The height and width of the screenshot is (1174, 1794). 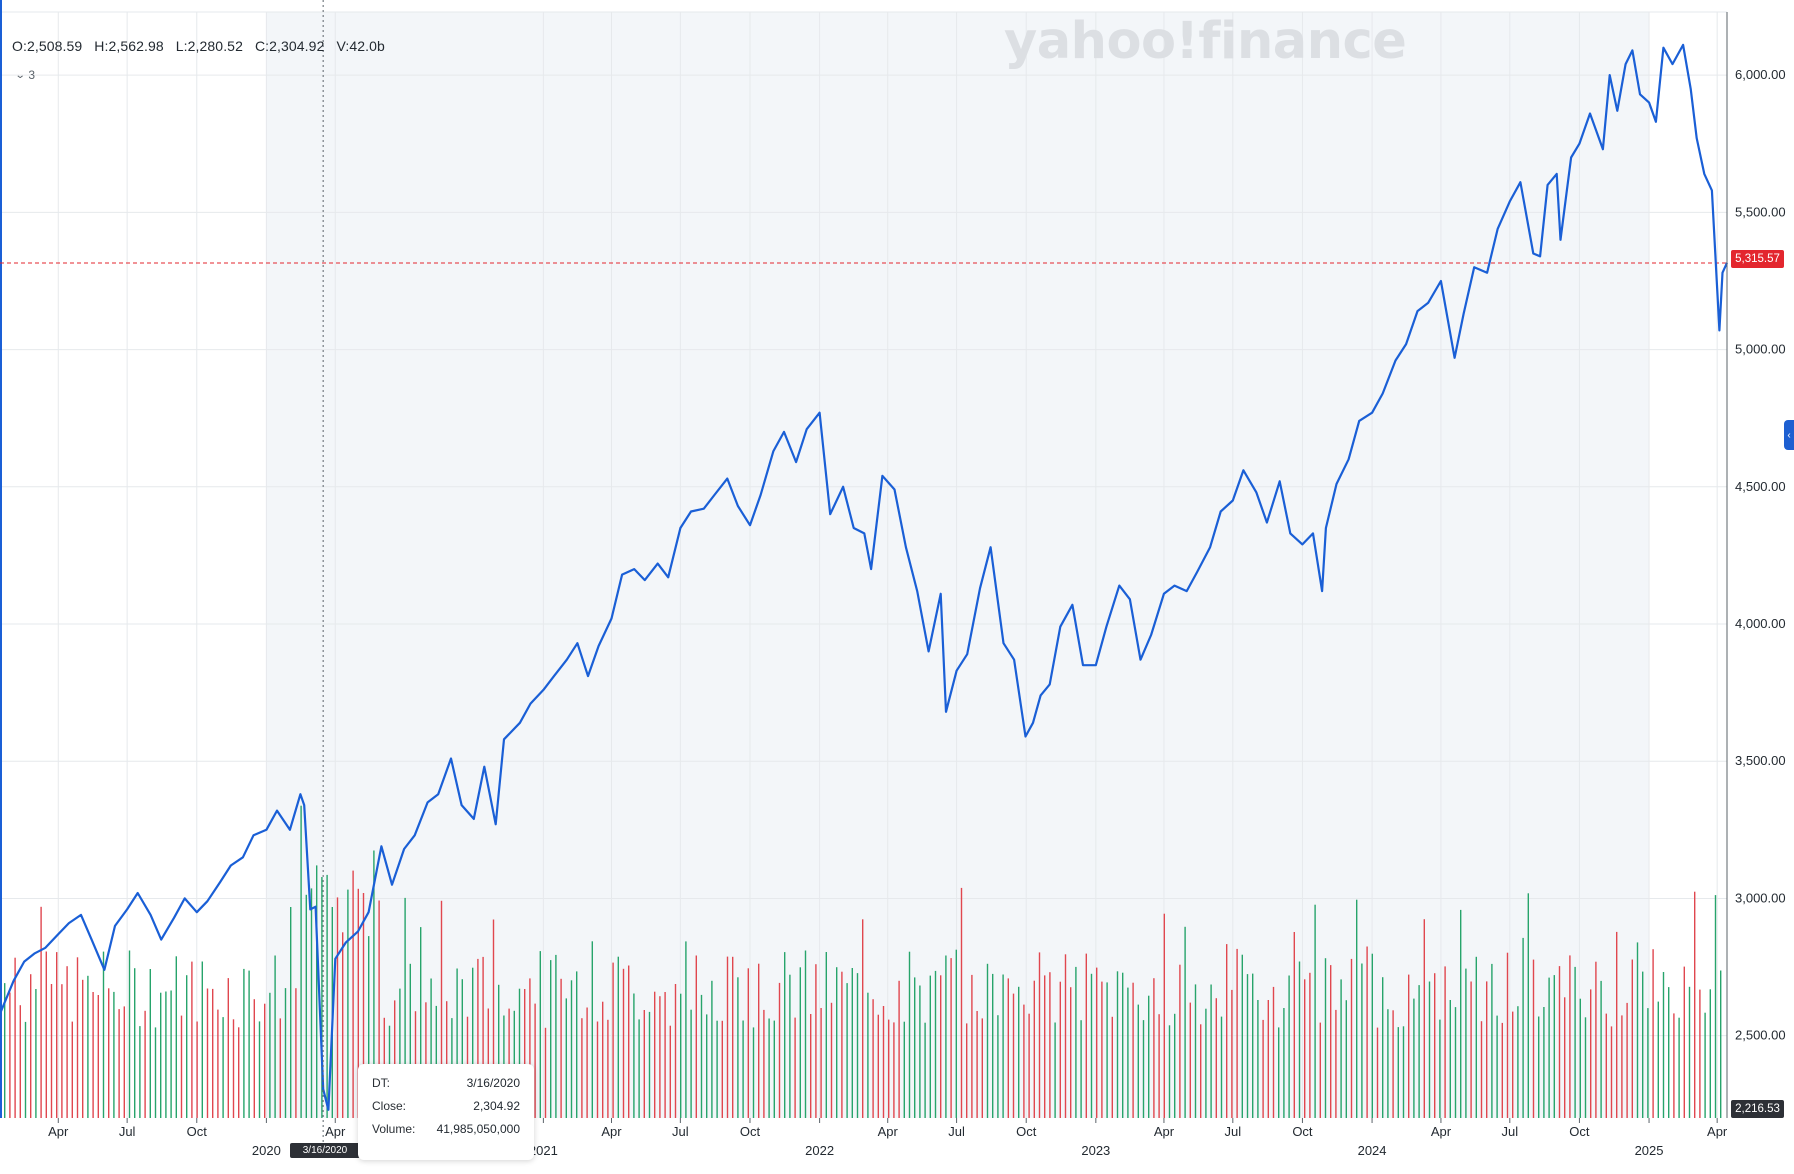 I want to click on y-tick-label: 5,500.00, so click(x=1760, y=211).